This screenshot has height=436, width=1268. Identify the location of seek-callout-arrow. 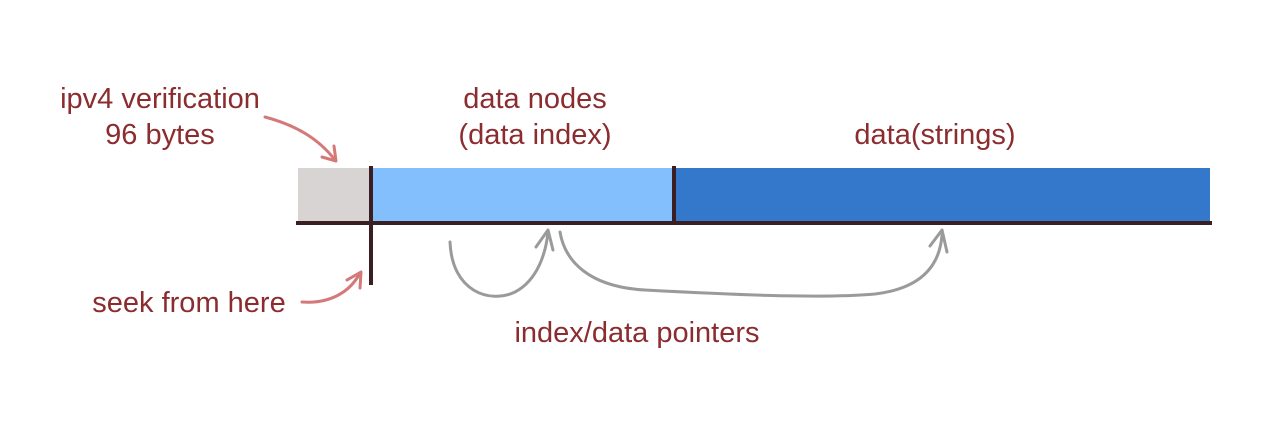
(331, 287).